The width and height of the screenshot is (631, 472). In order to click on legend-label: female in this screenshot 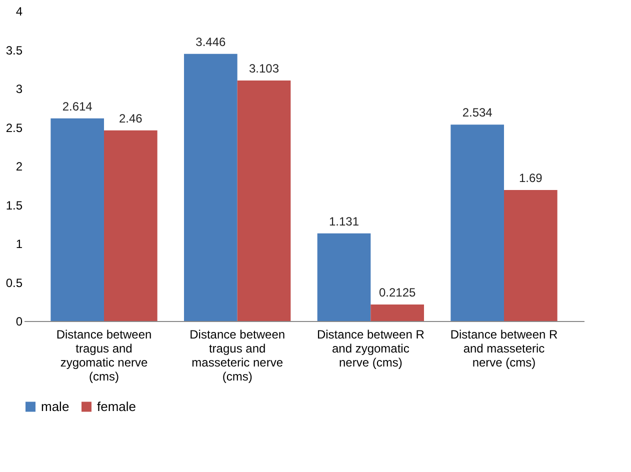, I will do `click(116, 406)`.